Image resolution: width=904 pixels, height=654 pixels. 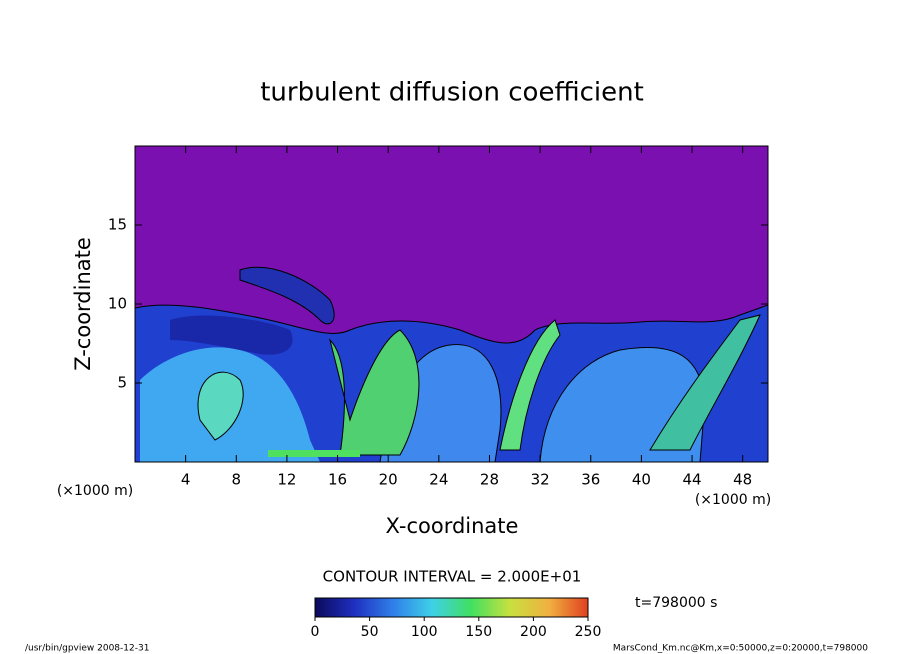 I want to click on colorbar, so click(x=451, y=607).